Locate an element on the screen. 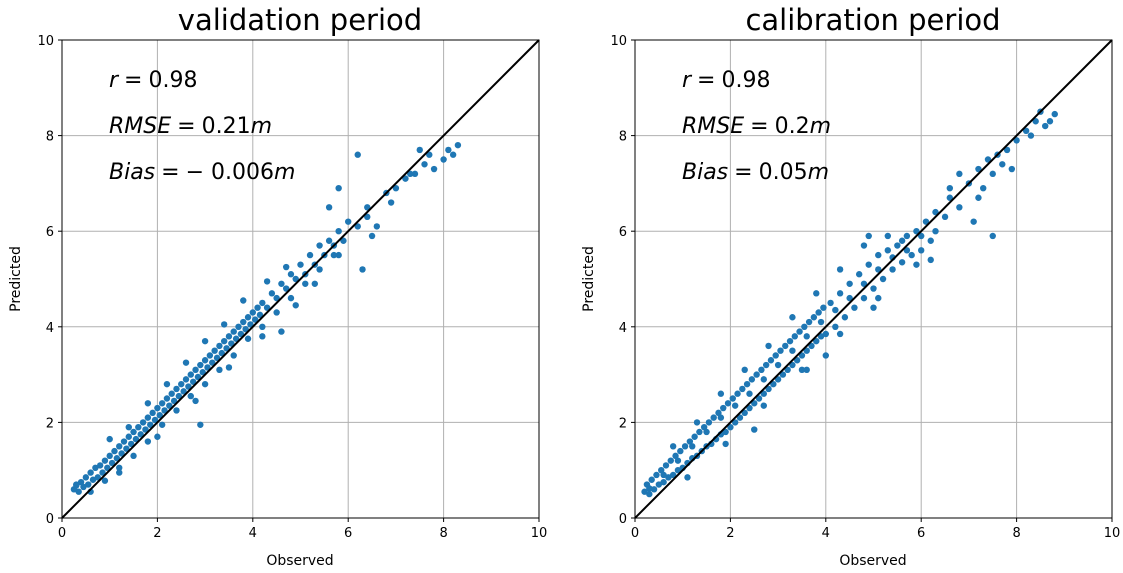 The image size is (1123, 573). stat-rmse: RMSE = 0.21m is located at coordinates (190, 126).